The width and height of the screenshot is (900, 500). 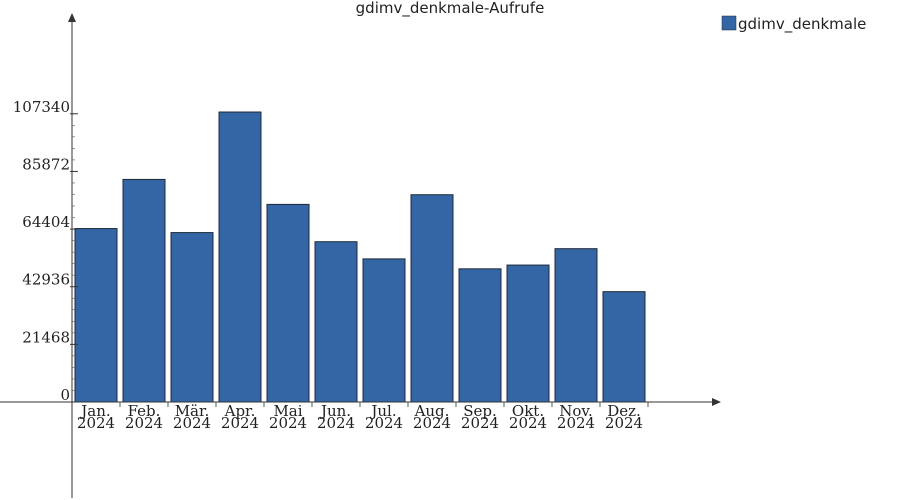 I want to click on x-axis-arrow, so click(x=716, y=402).